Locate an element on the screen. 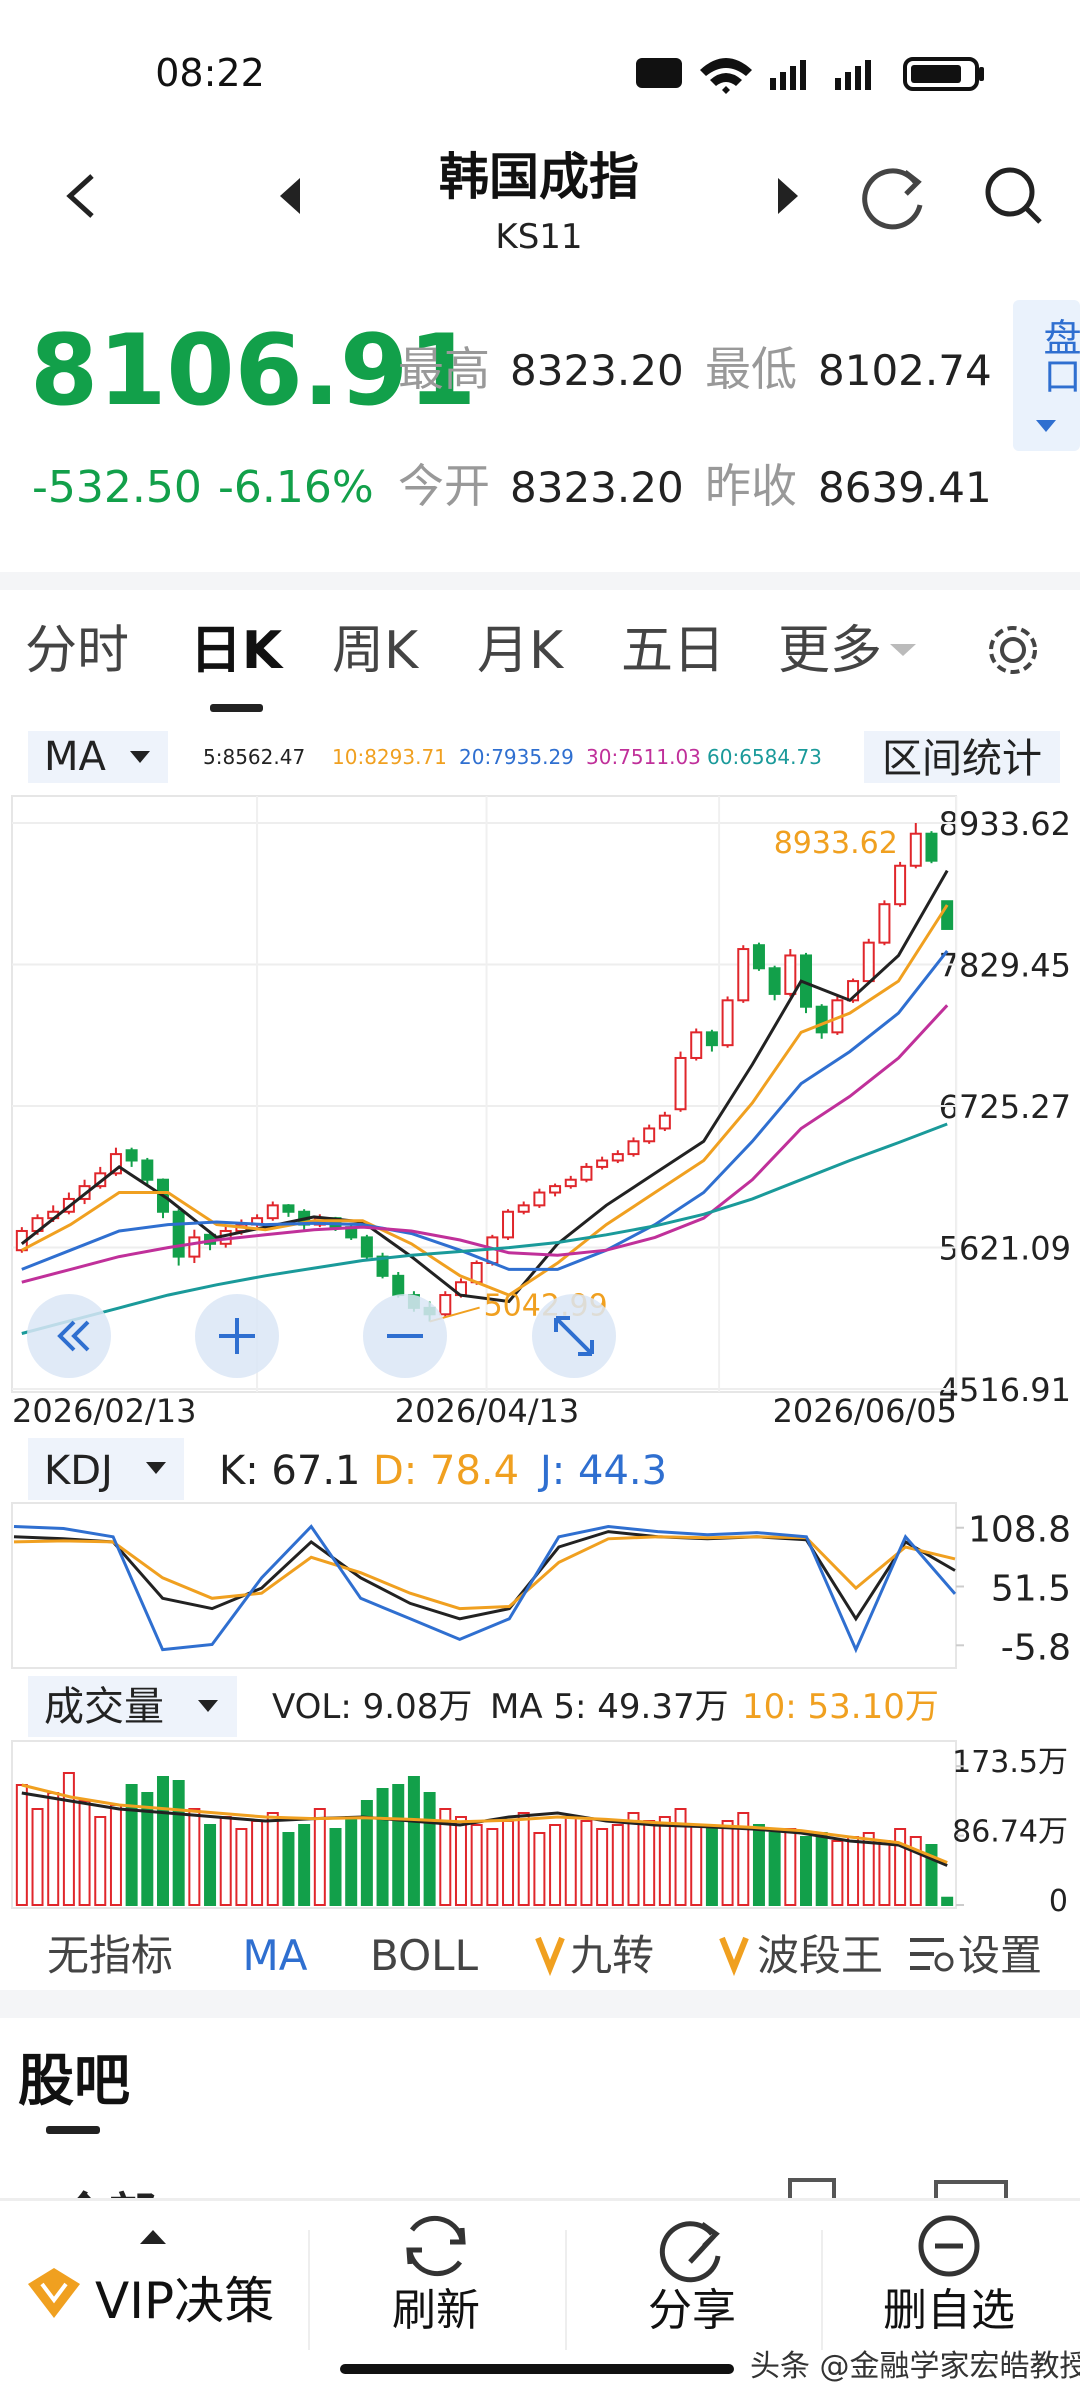 The width and height of the screenshot is (1080, 2400). indicator-option: 九转 is located at coordinates (612, 1955).